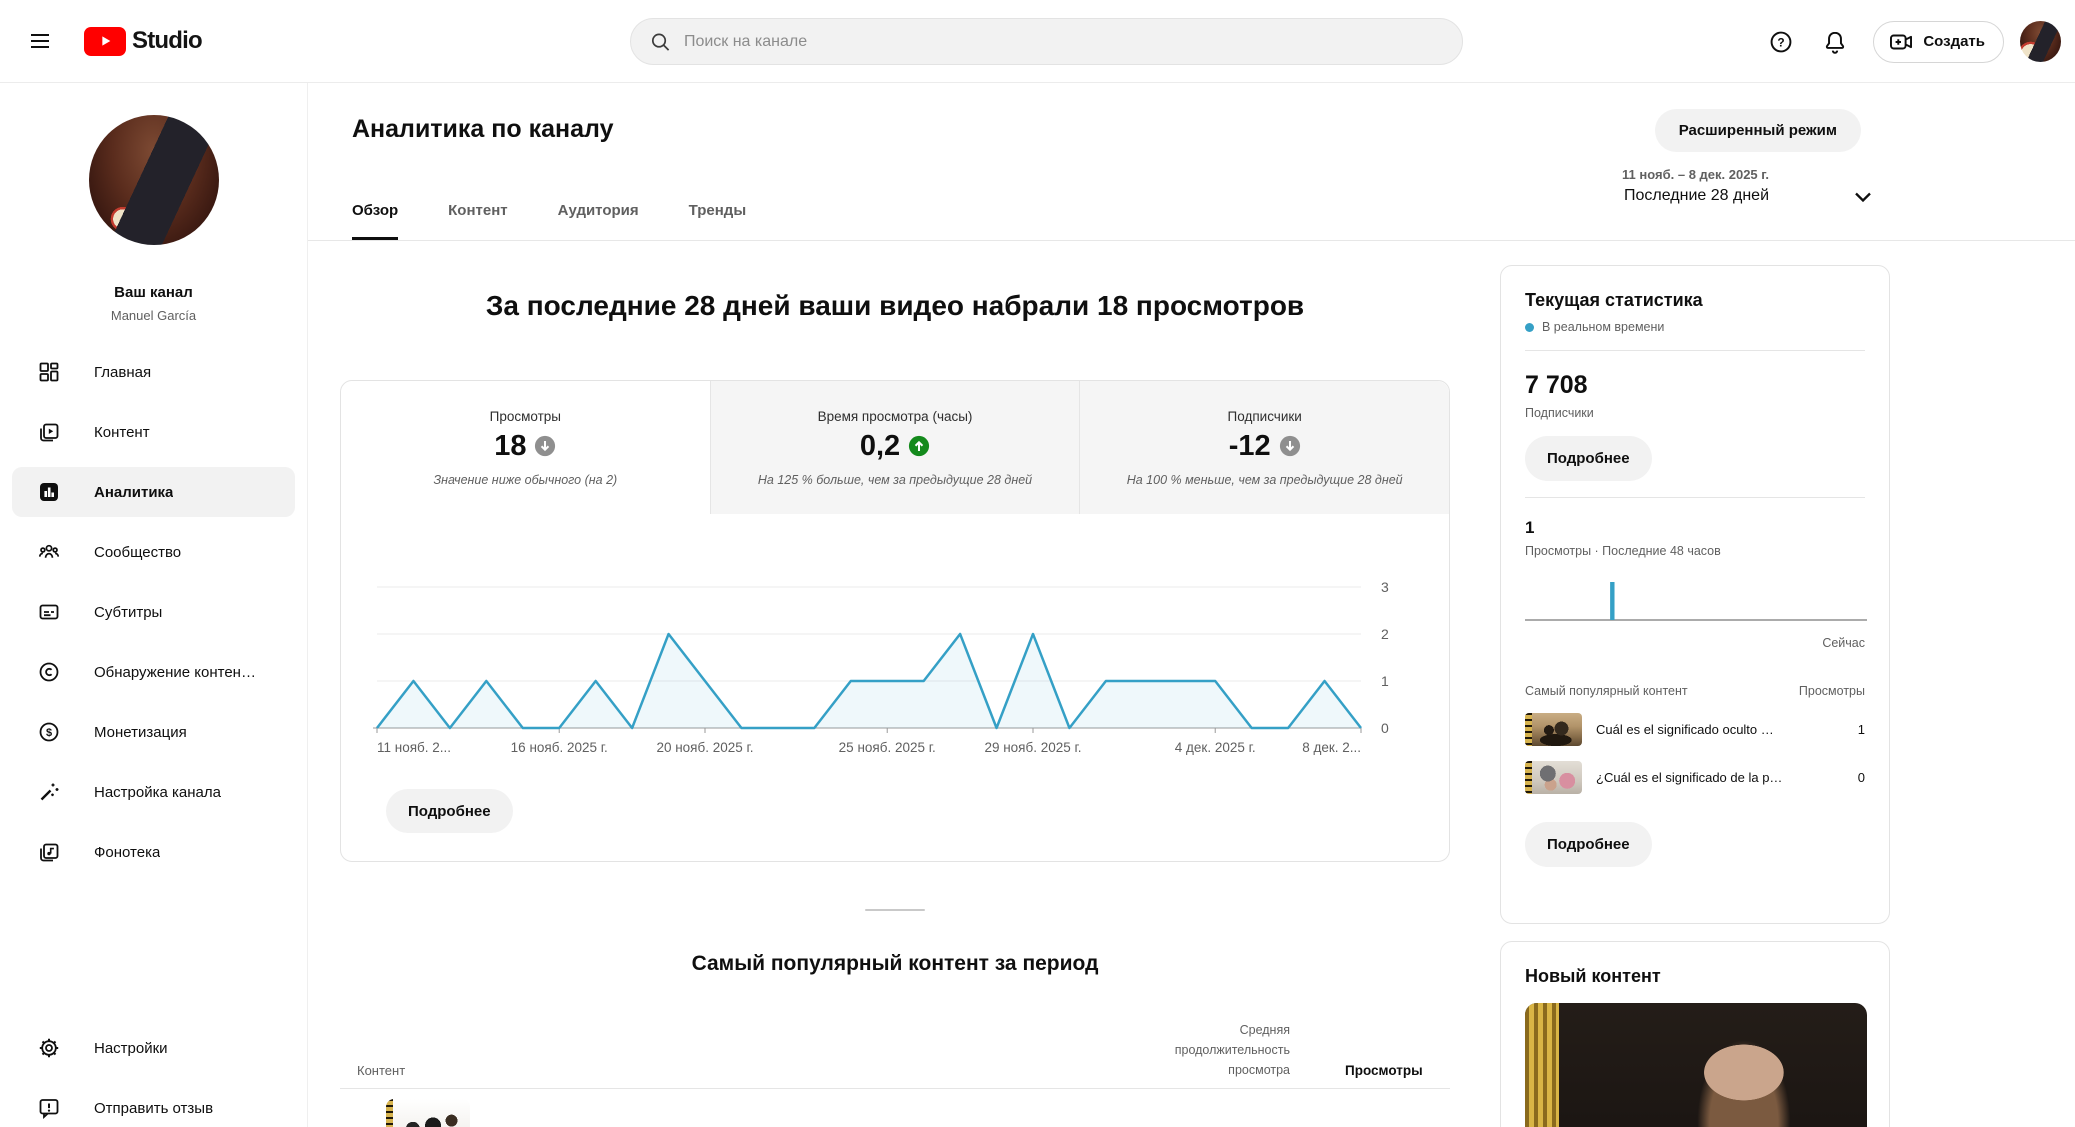  Describe the element at coordinates (1593, 976) in the screenshot. I see `new-content-title: Новый контент` at that location.